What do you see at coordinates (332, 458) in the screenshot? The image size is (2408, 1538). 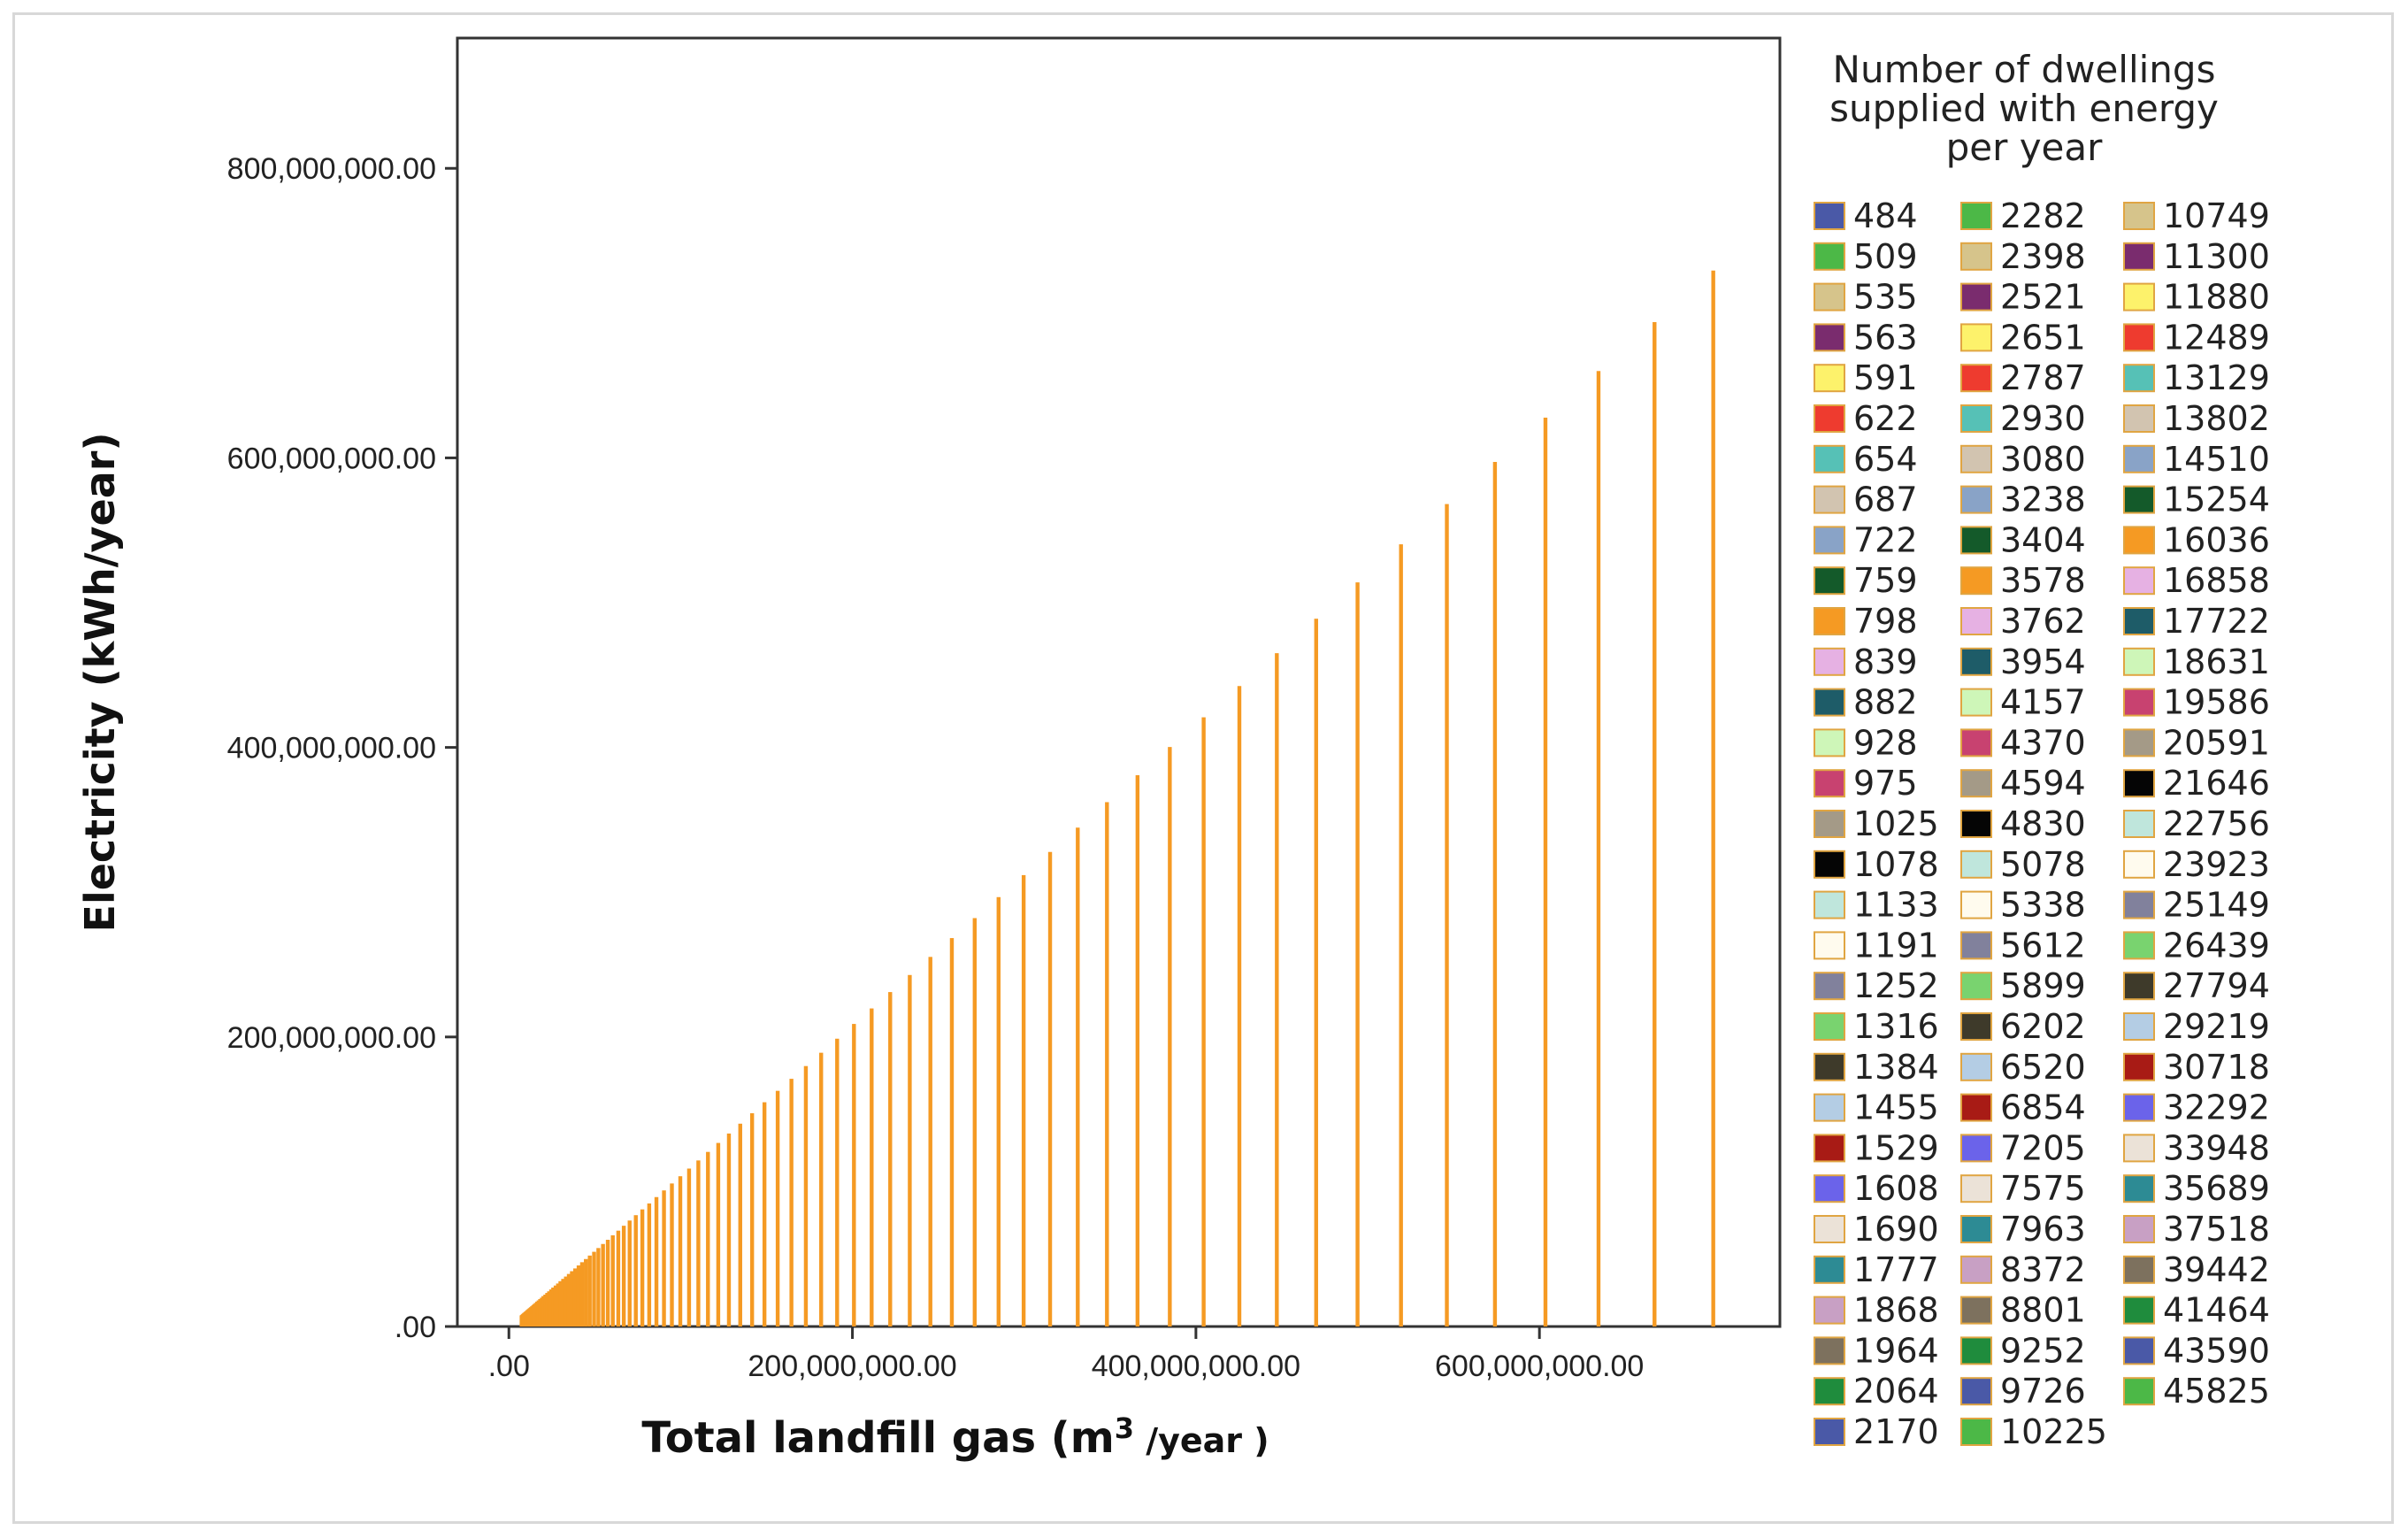 I see `y-tick-label: 600,000,000.00` at bounding box center [332, 458].